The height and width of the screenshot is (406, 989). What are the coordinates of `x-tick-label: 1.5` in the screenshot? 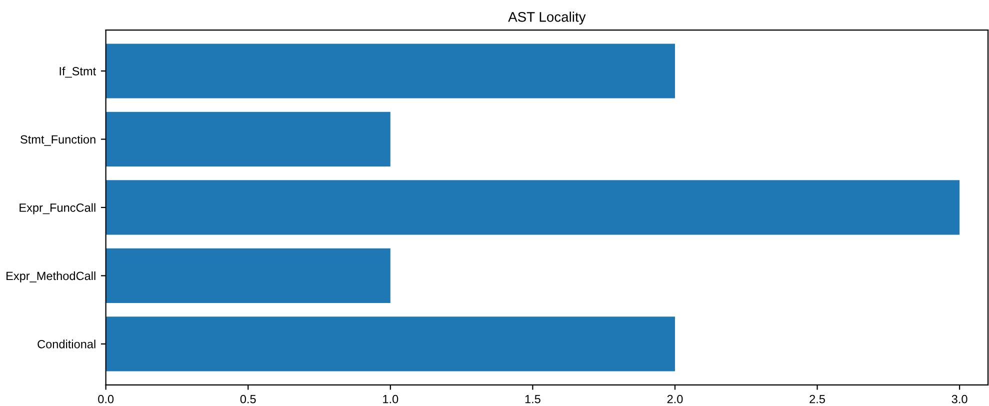 It's located at (532, 399).